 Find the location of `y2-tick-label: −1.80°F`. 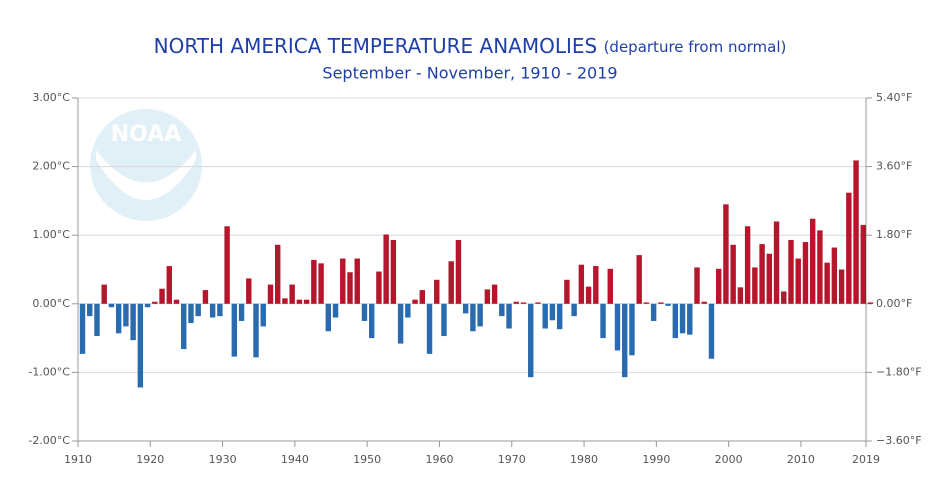

y2-tick-label: −1.80°F is located at coordinates (899, 371).